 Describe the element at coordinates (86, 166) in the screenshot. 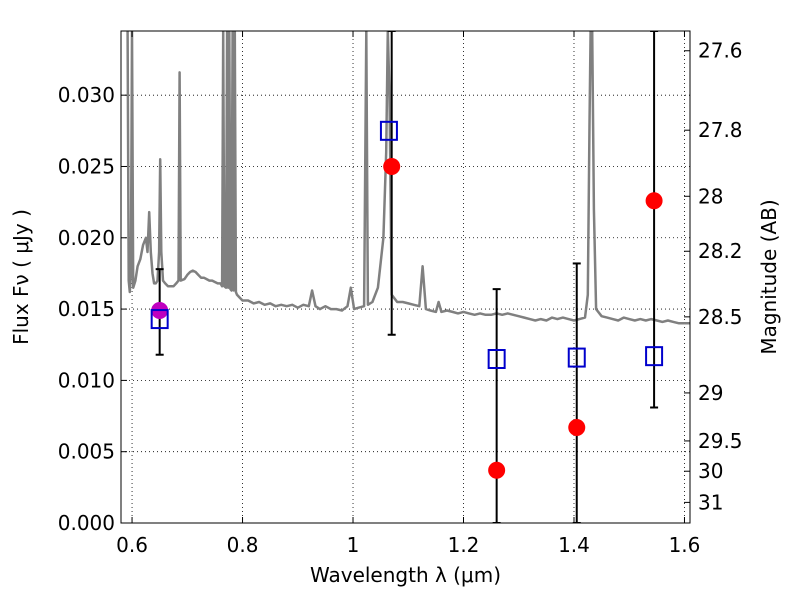

I see `y-tick-label: 0.025` at that location.